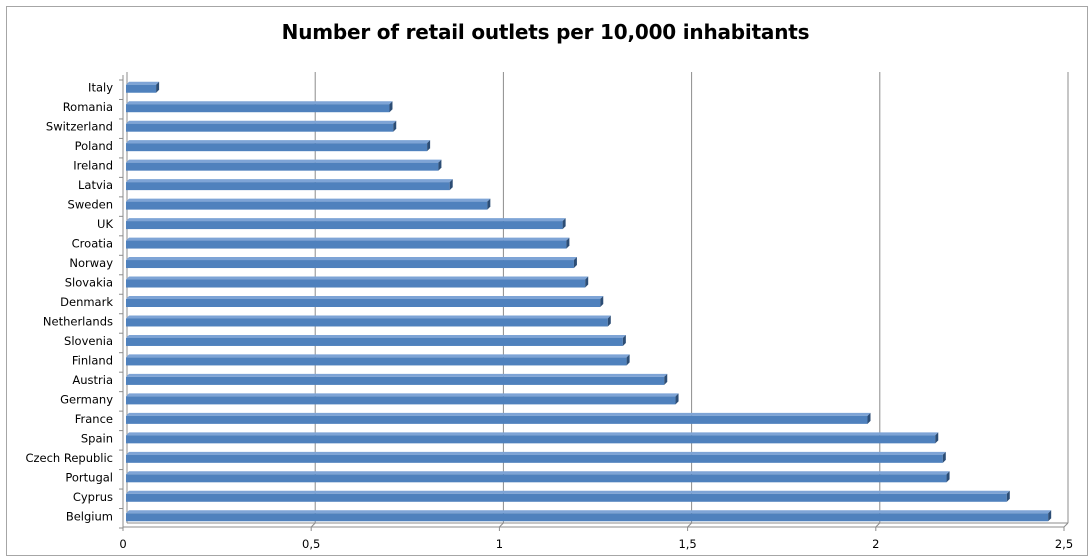 This screenshot has height=559, width=1091. I want to click on category-label: Sweden, so click(90, 205).